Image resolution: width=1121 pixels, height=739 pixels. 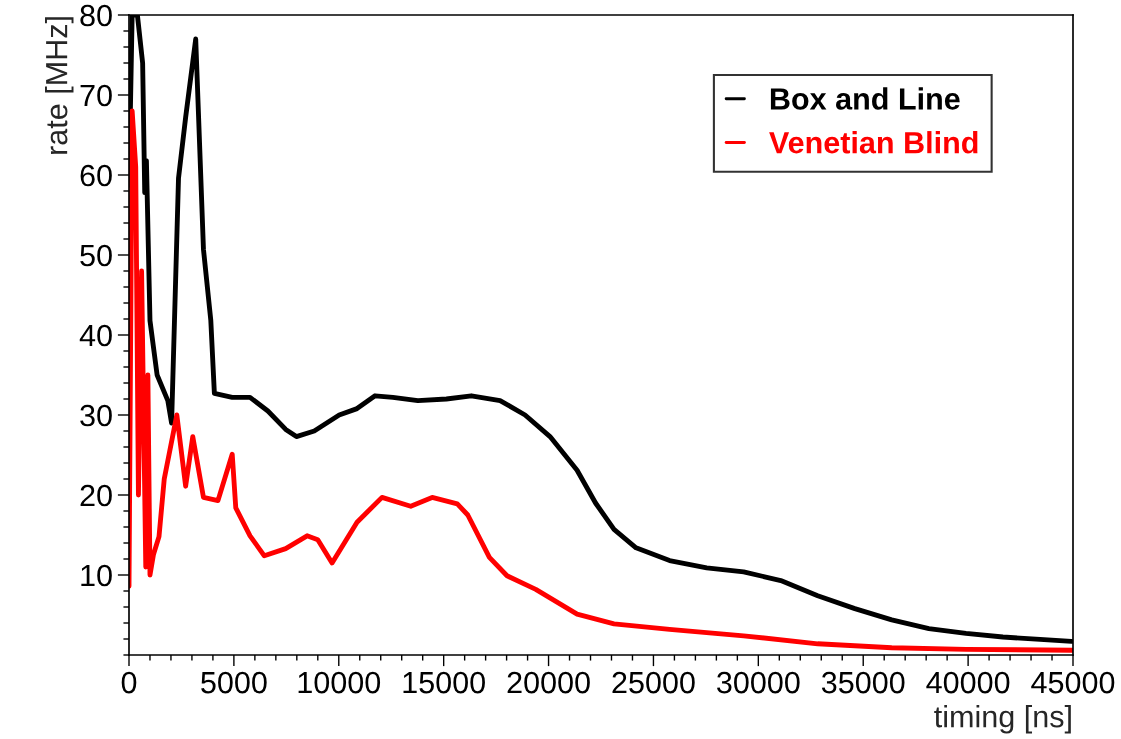 What do you see at coordinates (444, 682) in the screenshot?
I see `x-tick-label: 15000` at bounding box center [444, 682].